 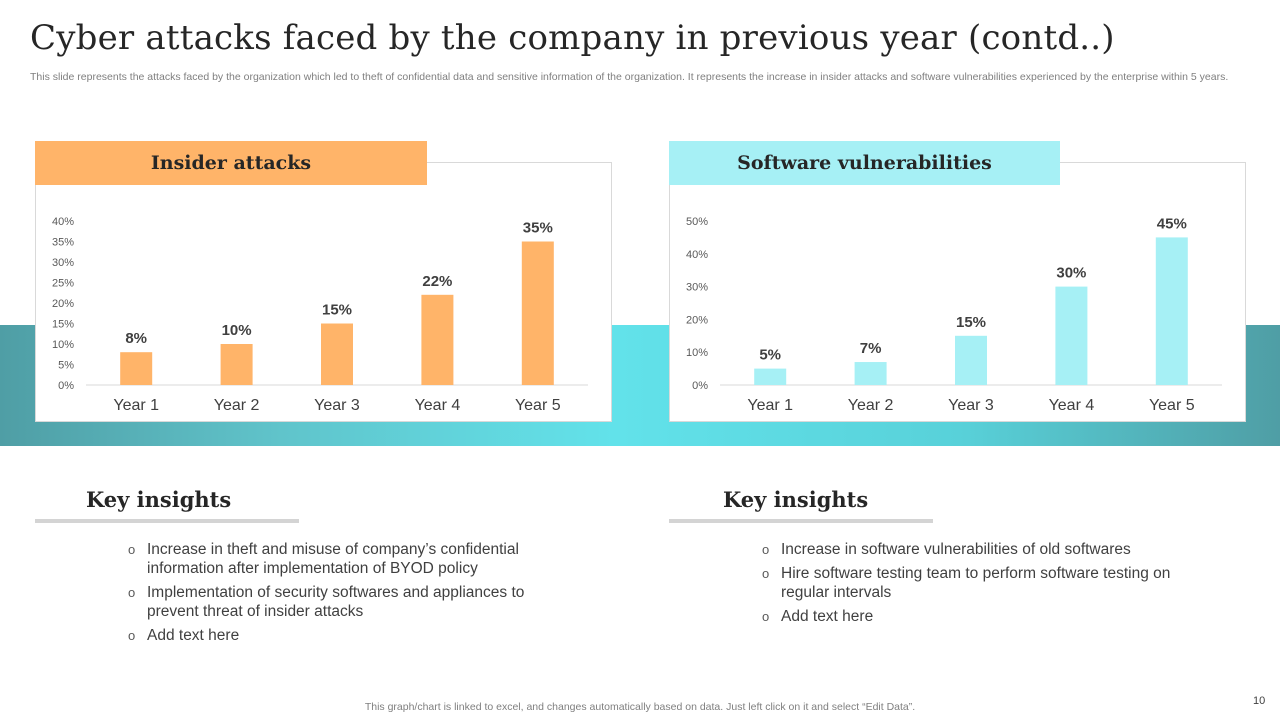 I want to click on data-label: 35%, so click(x=538, y=228).